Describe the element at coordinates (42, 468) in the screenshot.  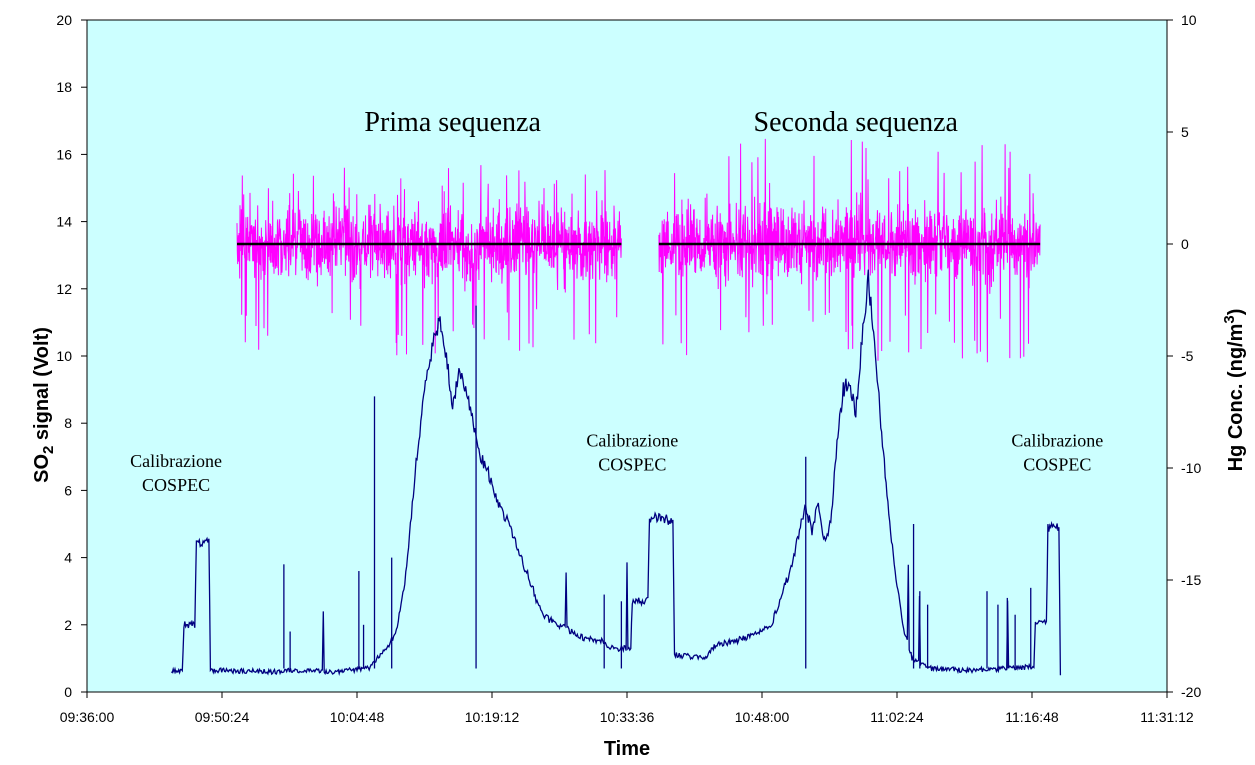
I see `y-left-title-main: SO` at that location.